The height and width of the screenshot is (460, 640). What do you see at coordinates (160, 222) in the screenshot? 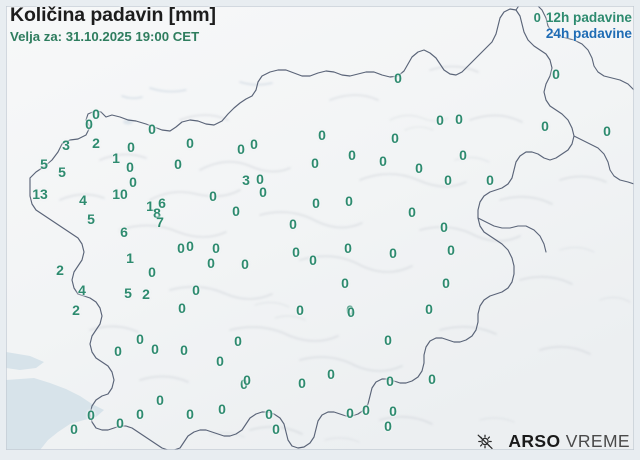
I see `station-value: 7` at bounding box center [160, 222].